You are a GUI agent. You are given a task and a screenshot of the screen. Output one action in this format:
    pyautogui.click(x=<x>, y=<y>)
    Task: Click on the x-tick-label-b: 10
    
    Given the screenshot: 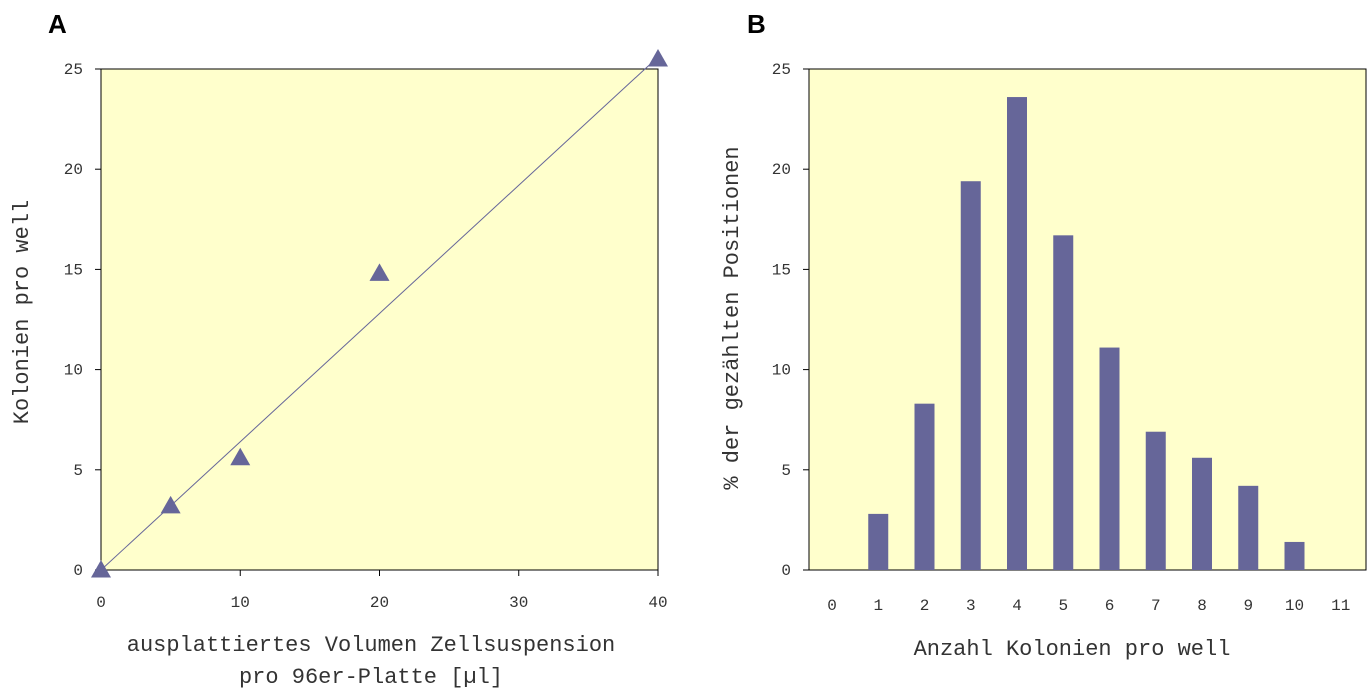 What is the action you would take?
    pyautogui.click(x=1294, y=606)
    